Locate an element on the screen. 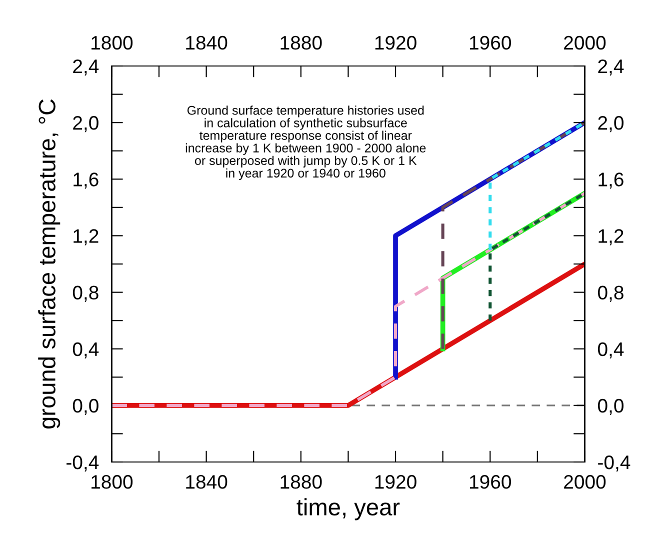  x-tick-label: 1920 is located at coordinates (395, 482).